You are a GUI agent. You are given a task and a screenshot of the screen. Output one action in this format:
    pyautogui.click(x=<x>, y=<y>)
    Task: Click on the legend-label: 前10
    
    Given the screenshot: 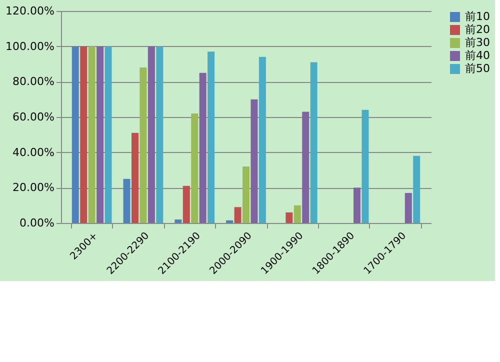 What is the action you would take?
    pyautogui.click(x=477, y=16)
    